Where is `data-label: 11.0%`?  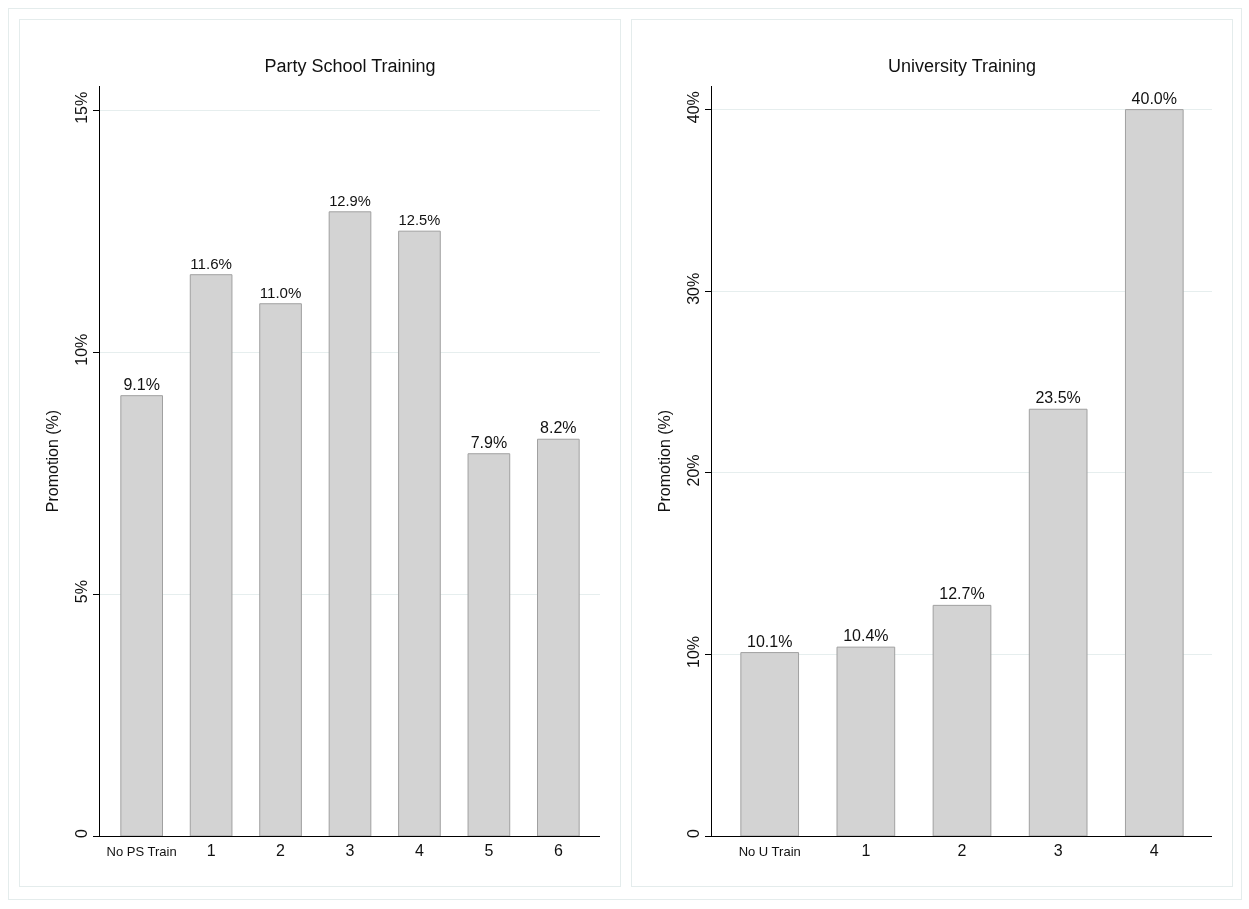 data-label: 11.0% is located at coordinates (280, 292).